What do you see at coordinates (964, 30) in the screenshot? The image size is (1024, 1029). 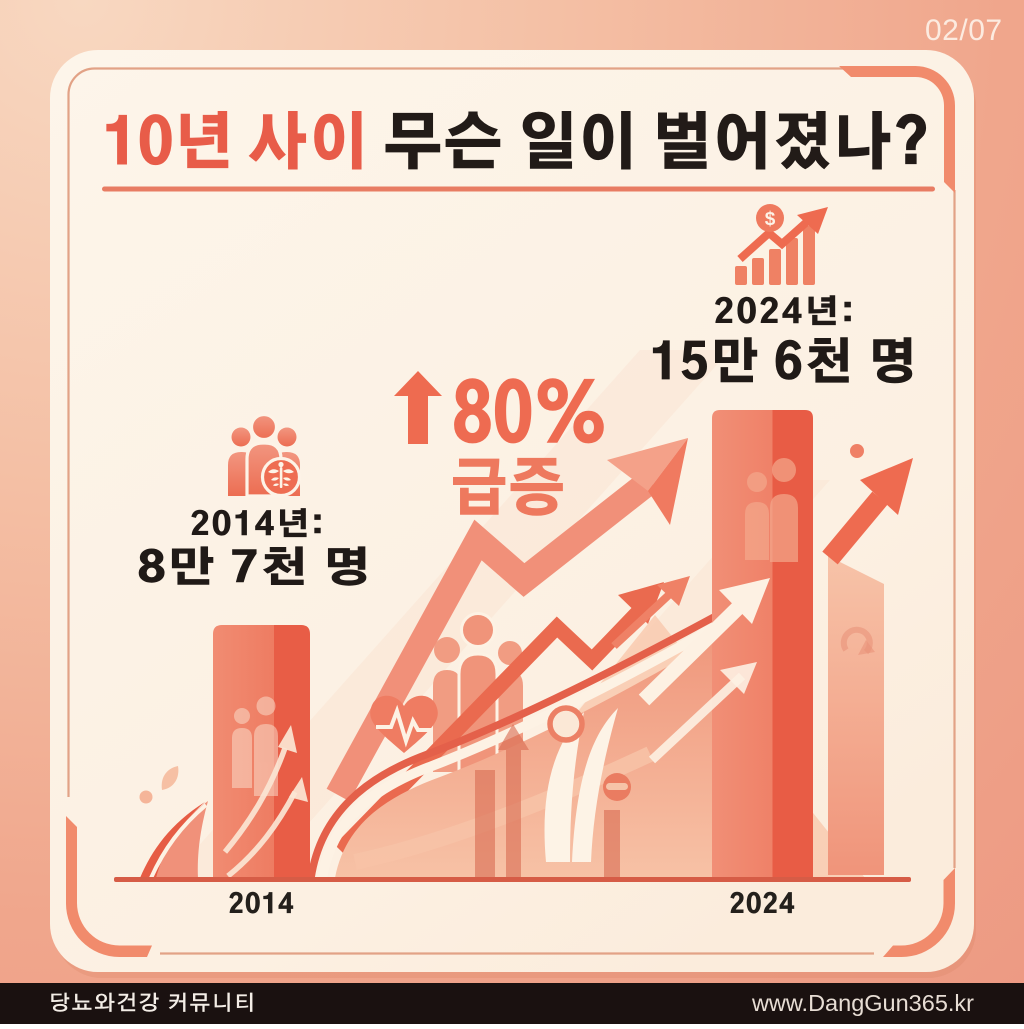 I see `svg-text: 02/07` at bounding box center [964, 30].